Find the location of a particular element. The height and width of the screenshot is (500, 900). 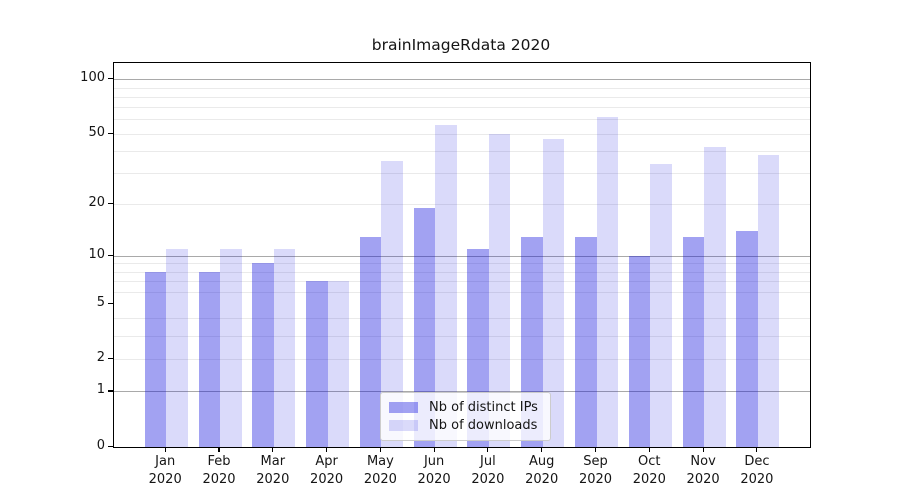

bar-nb-of-distinct-ips-dec is located at coordinates (747, 339).